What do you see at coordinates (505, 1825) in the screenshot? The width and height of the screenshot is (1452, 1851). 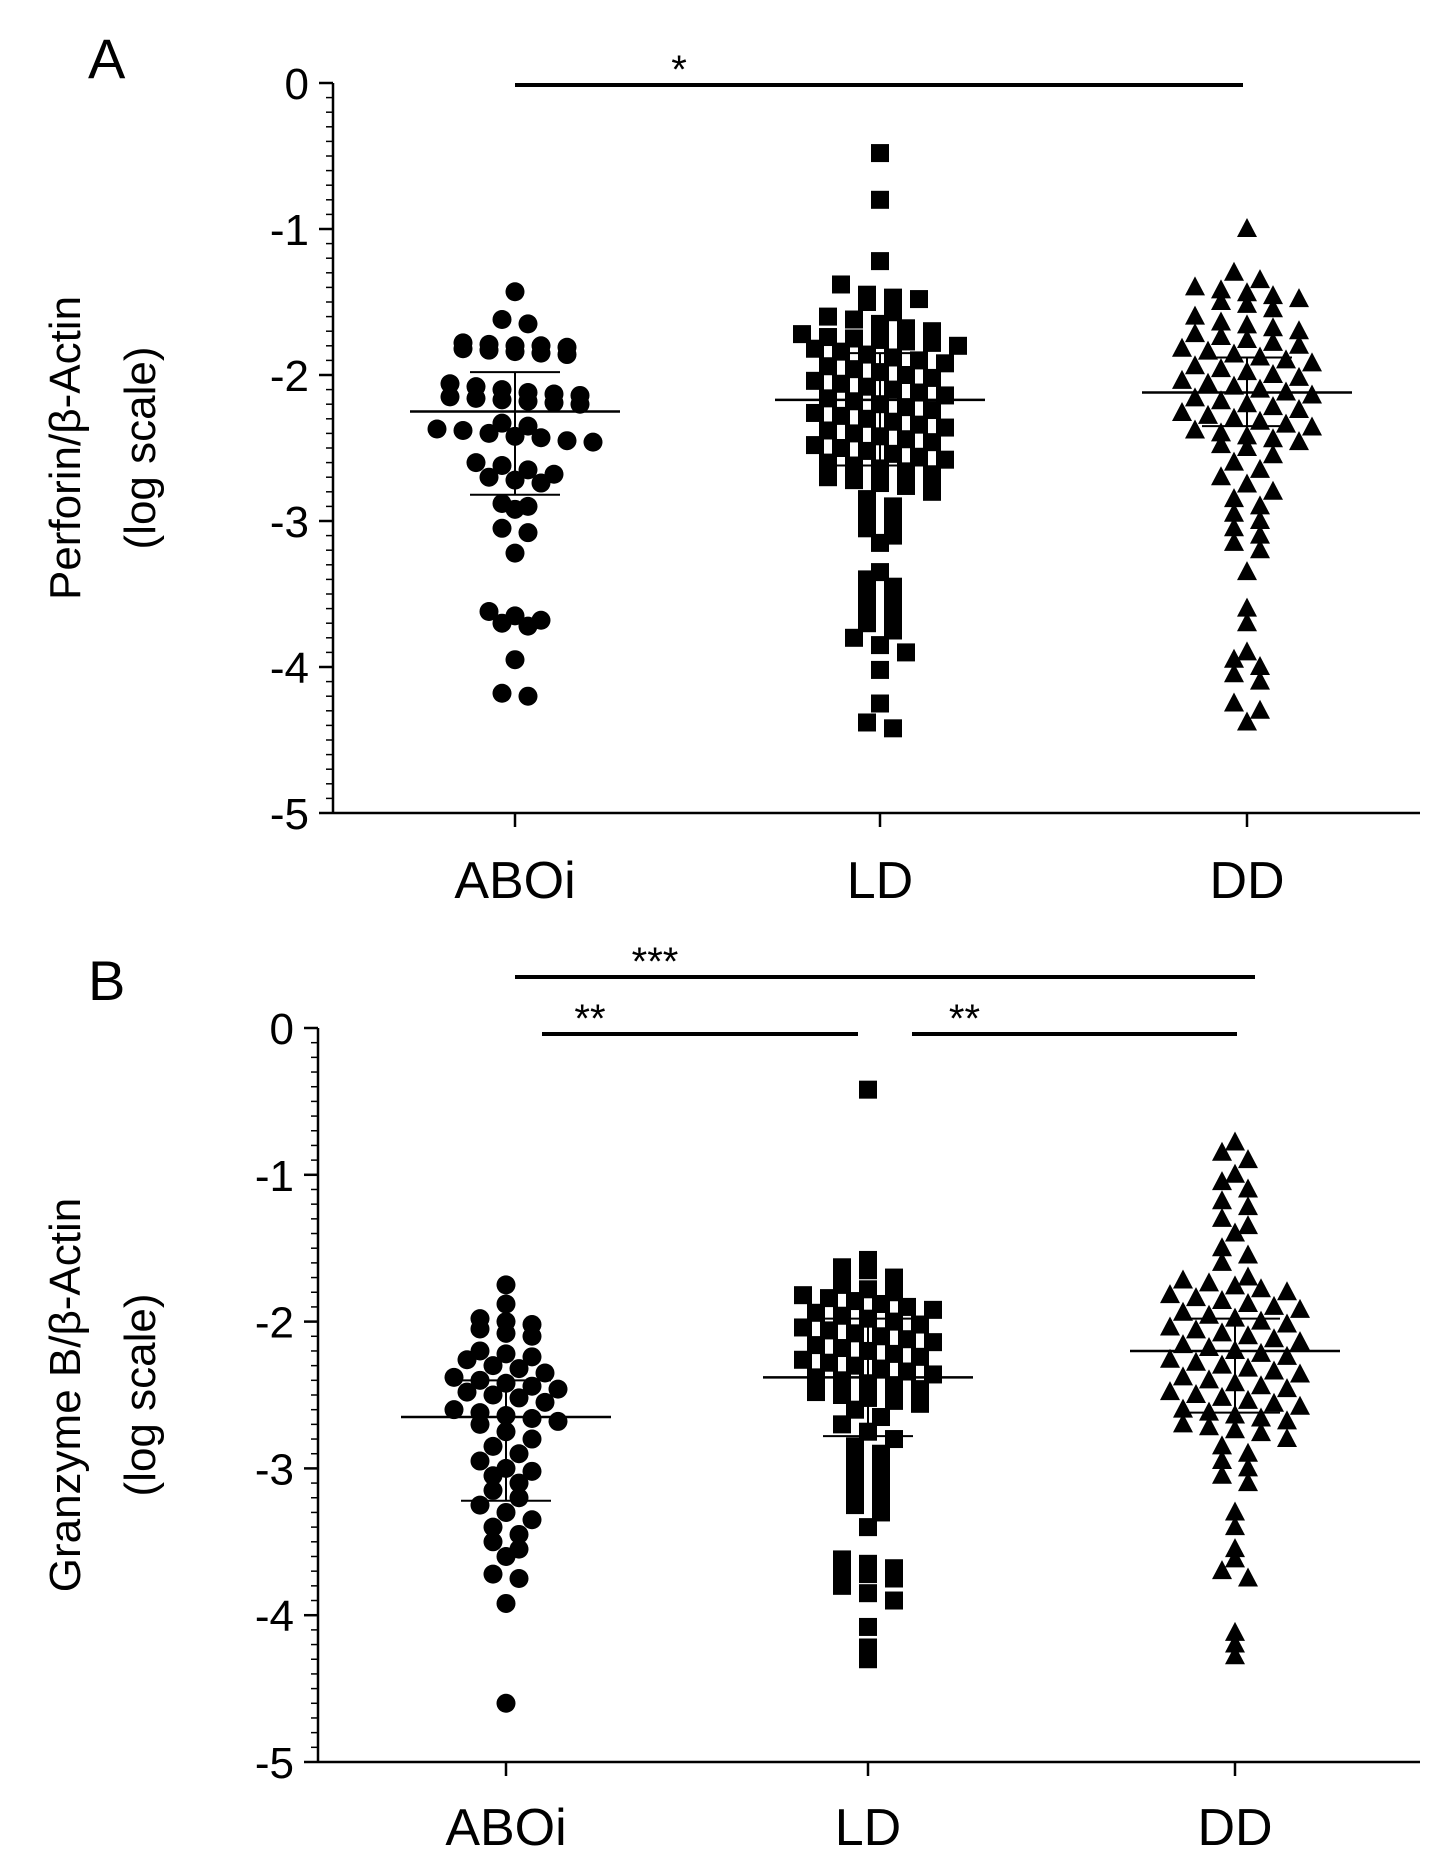 I see `category-label-aboi: ABOi` at bounding box center [505, 1825].